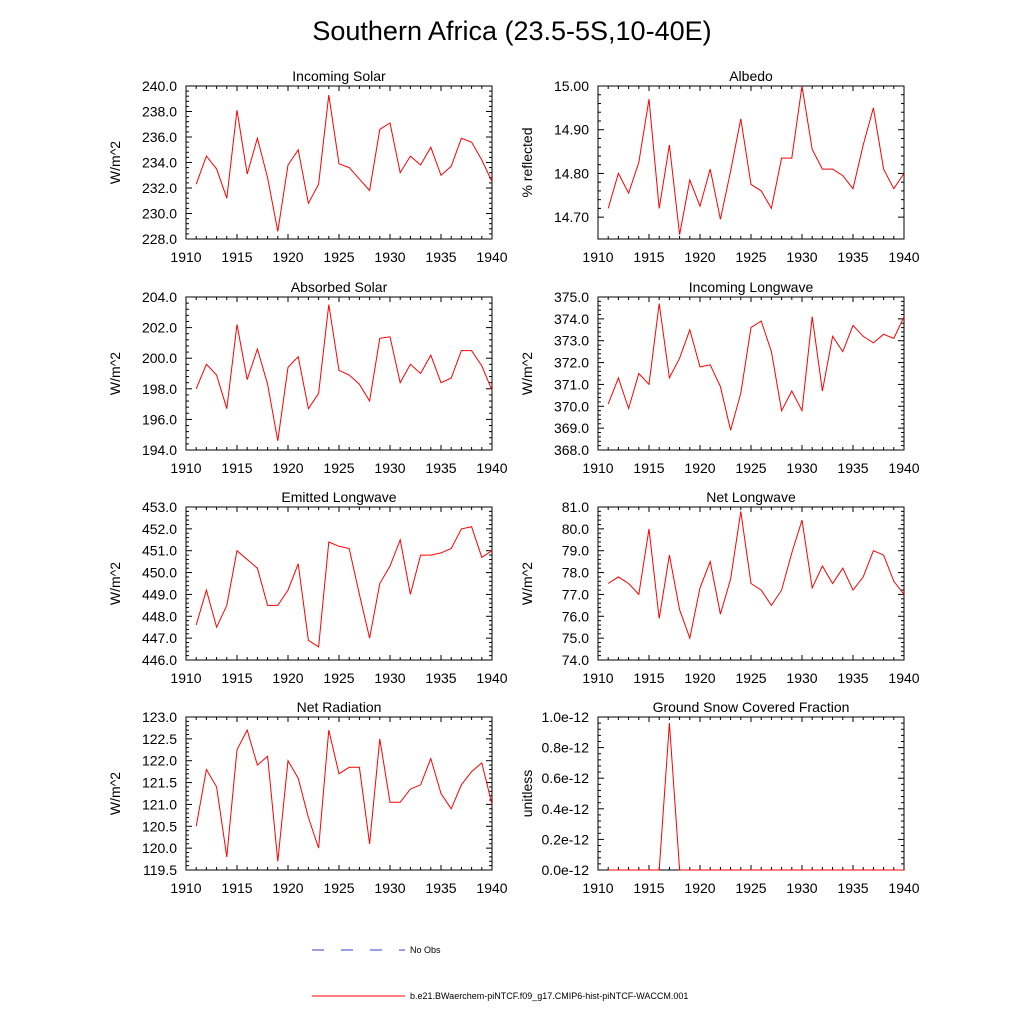 Image resolution: width=1024 pixels, height=1024 pixels. Describe the element at coordinates (159, 214) in the screenshot. I see `y-tick-label: 230.0` at that location.